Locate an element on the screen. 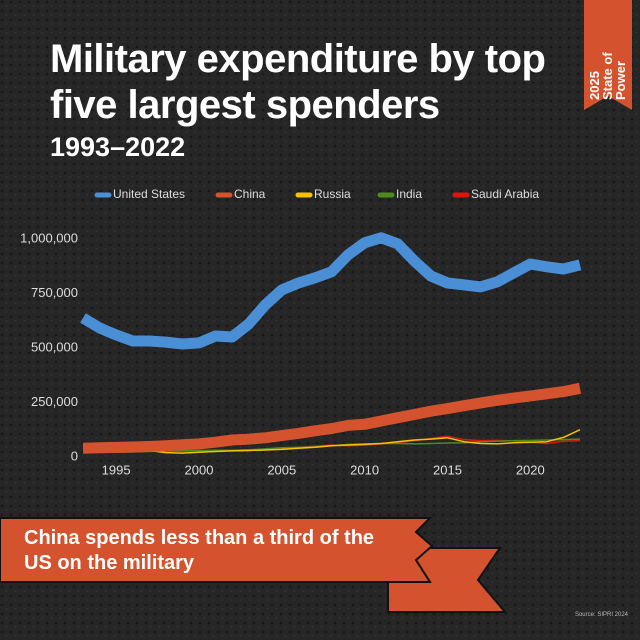  x-tick-label: 2005 is located at coordinates (281, 469).